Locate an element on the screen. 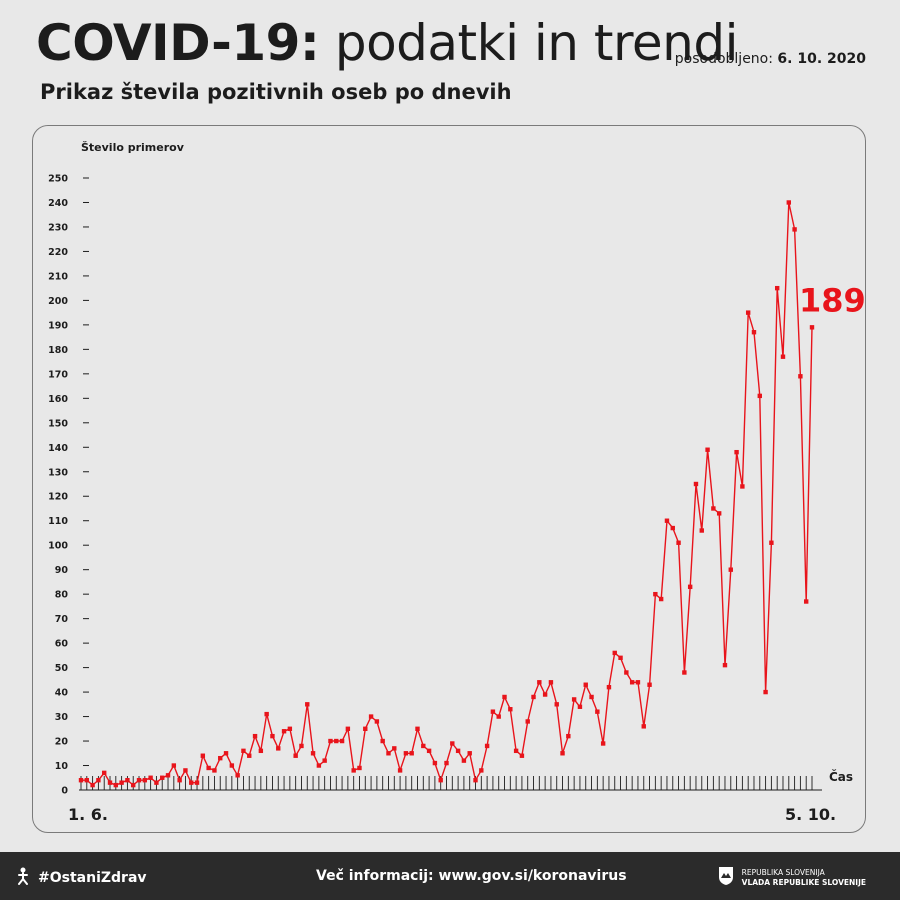  updated-info: posodobljeno: 6. 10. 2020 is located at coordinates (770, 59).